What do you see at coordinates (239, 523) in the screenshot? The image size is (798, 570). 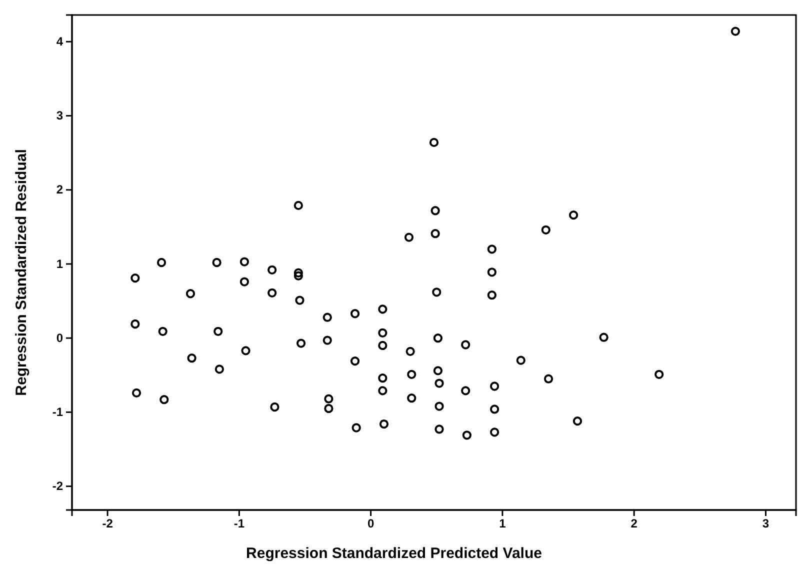 I see `x-tick-label: -1` at bounding box center [239, 523].